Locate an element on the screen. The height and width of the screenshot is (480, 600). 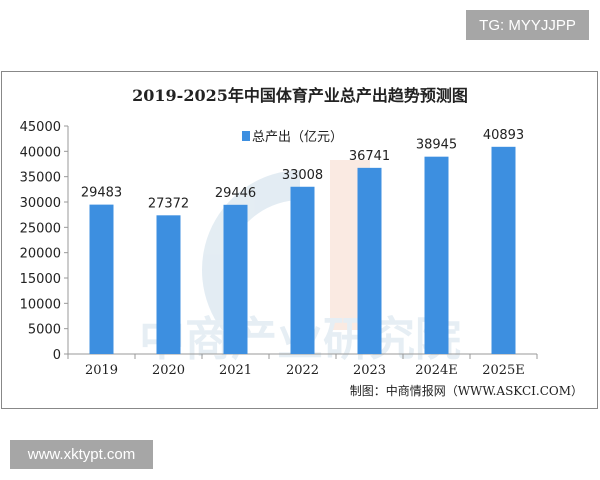
x-tick-label: 2021 is located at coordinates (235, 370).